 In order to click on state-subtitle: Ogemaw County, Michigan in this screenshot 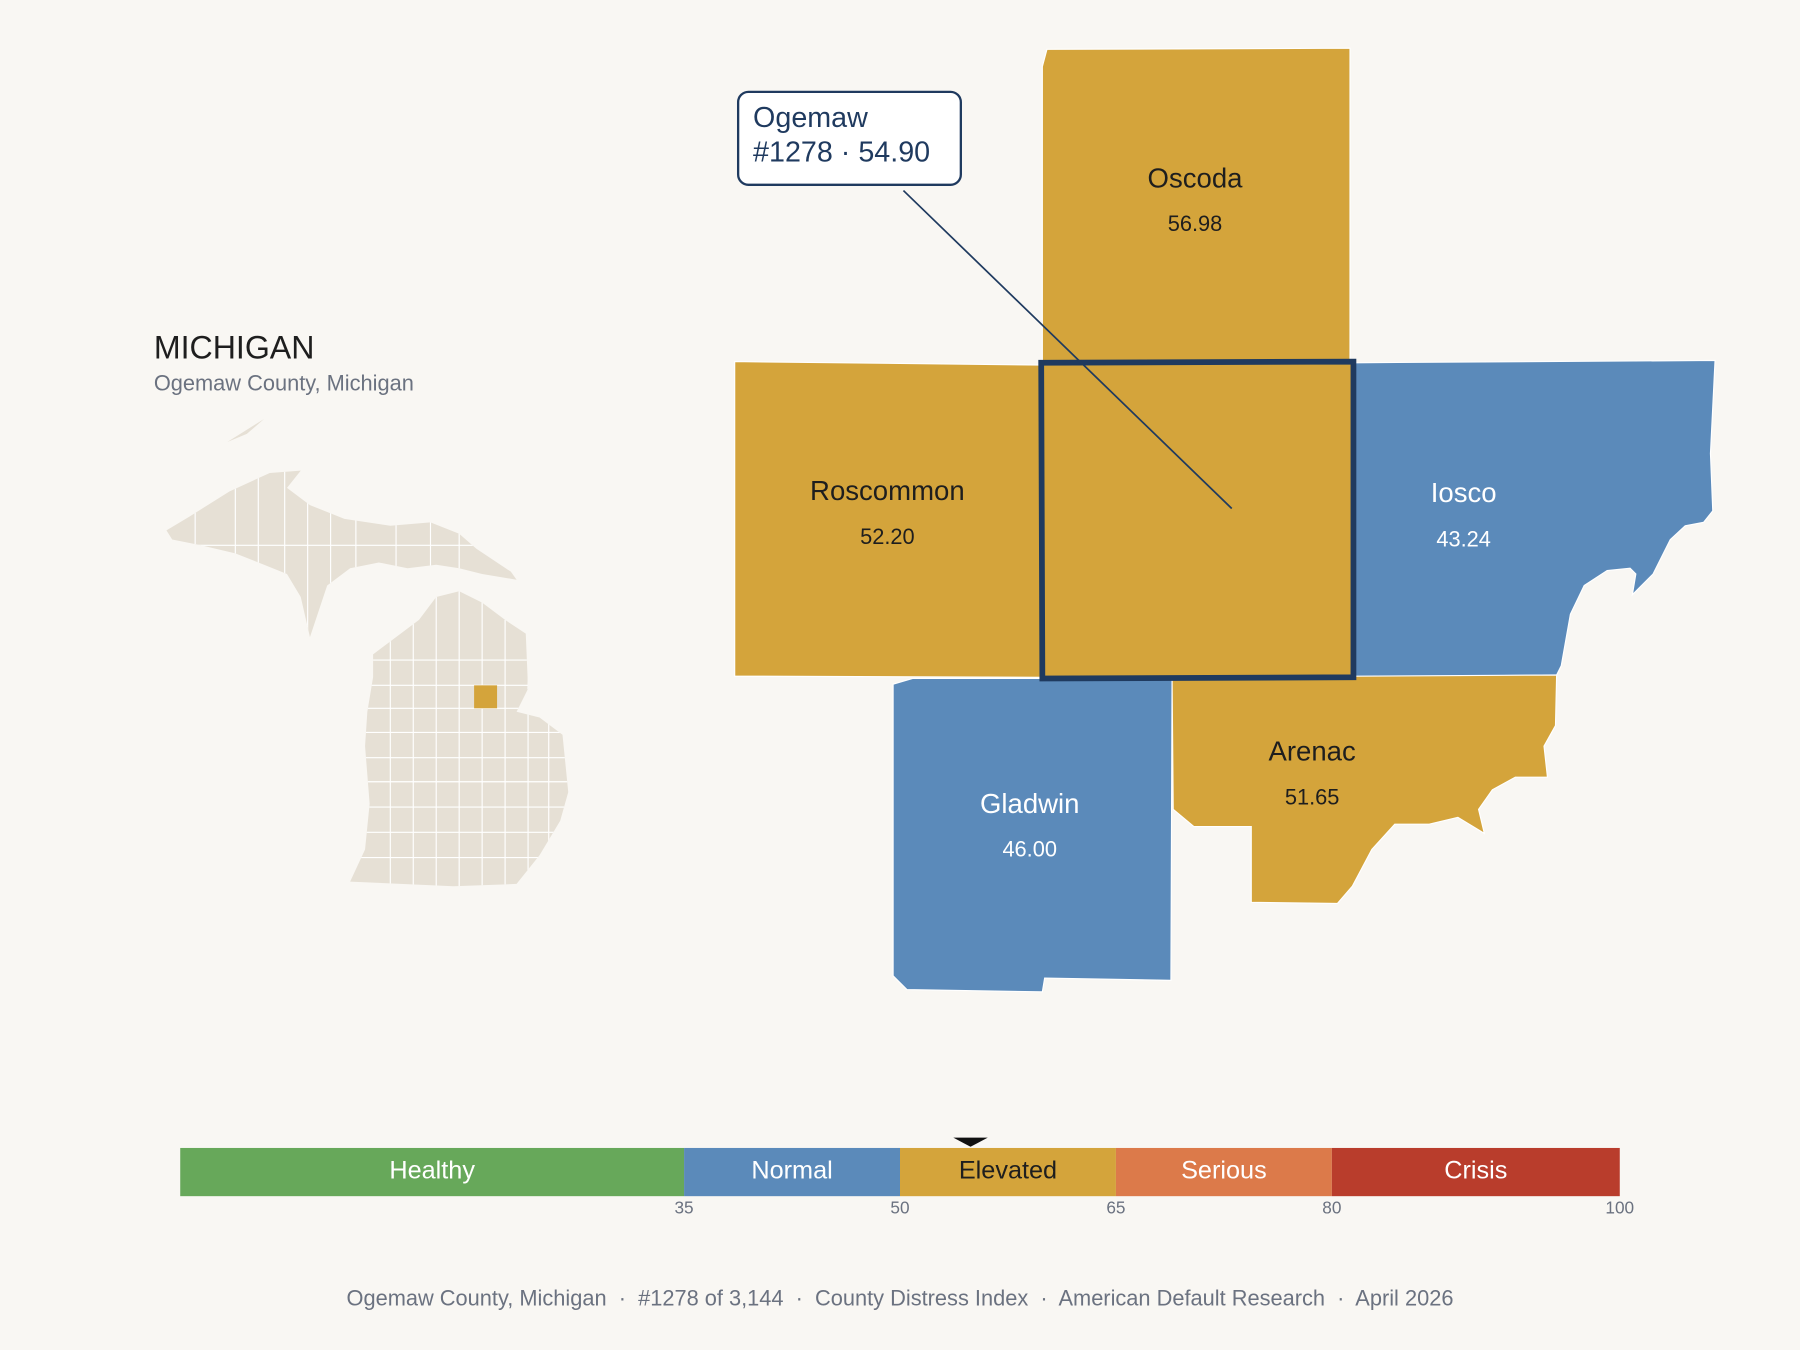, I will do `click(284, 382)`.